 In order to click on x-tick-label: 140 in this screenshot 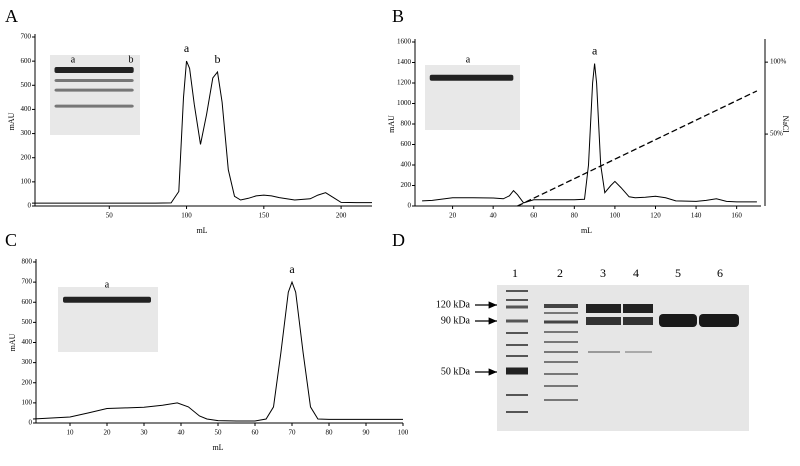, I will do `click(696, 216)`.